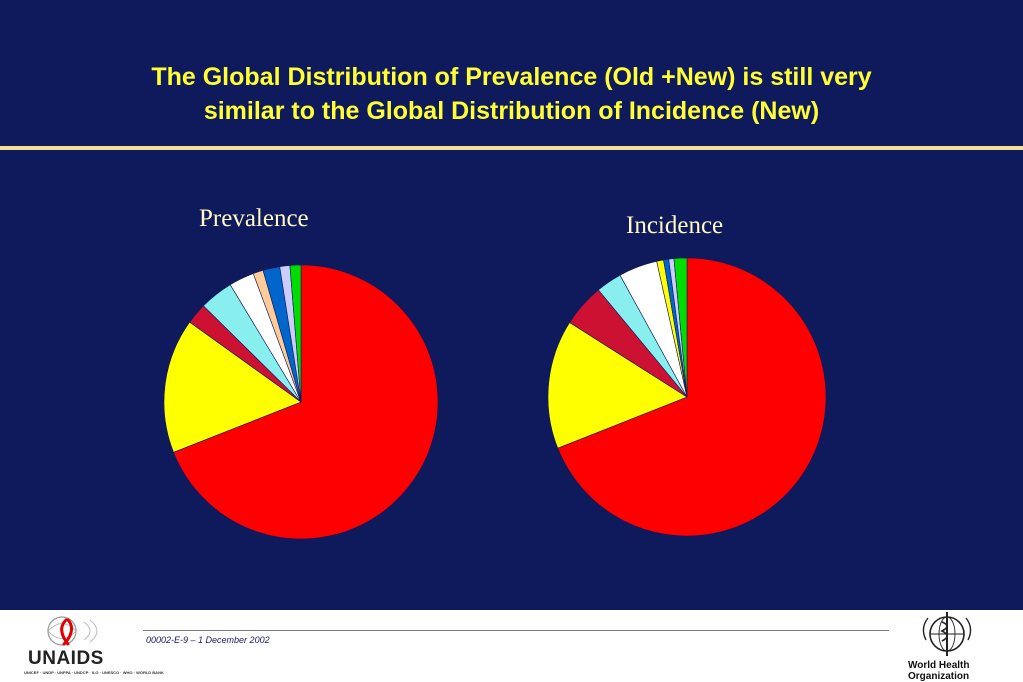 Image resolution: width=1023 pixels, height=682 pixels. Describe the element at coordinates (208, 640) in the screenshot. I see `document-reference: 00002-E-9 – 1 December 2002` at that location.